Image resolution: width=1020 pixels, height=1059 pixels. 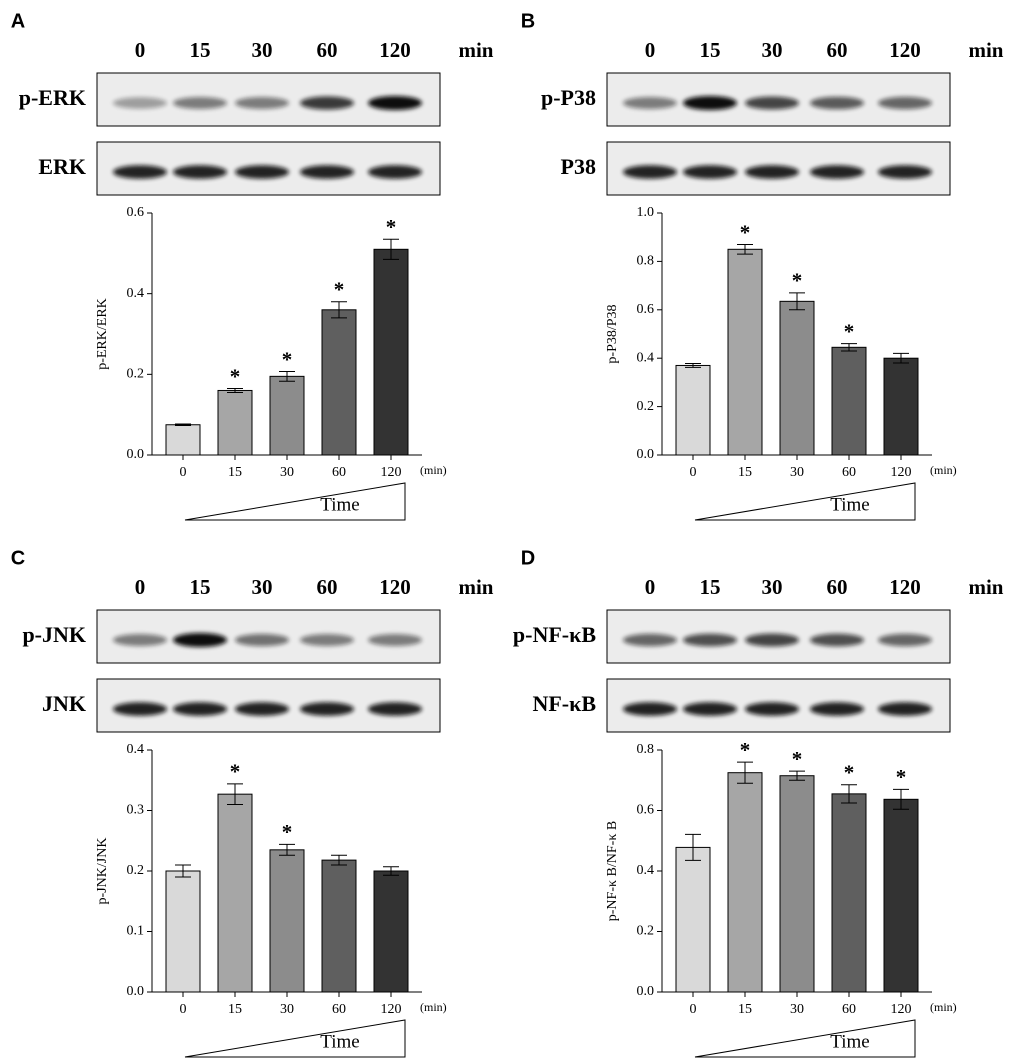 What do you see at coordinates (18, 558) in the screenshot?
I see `panel-letter: C` at bounding box center [18, 558].